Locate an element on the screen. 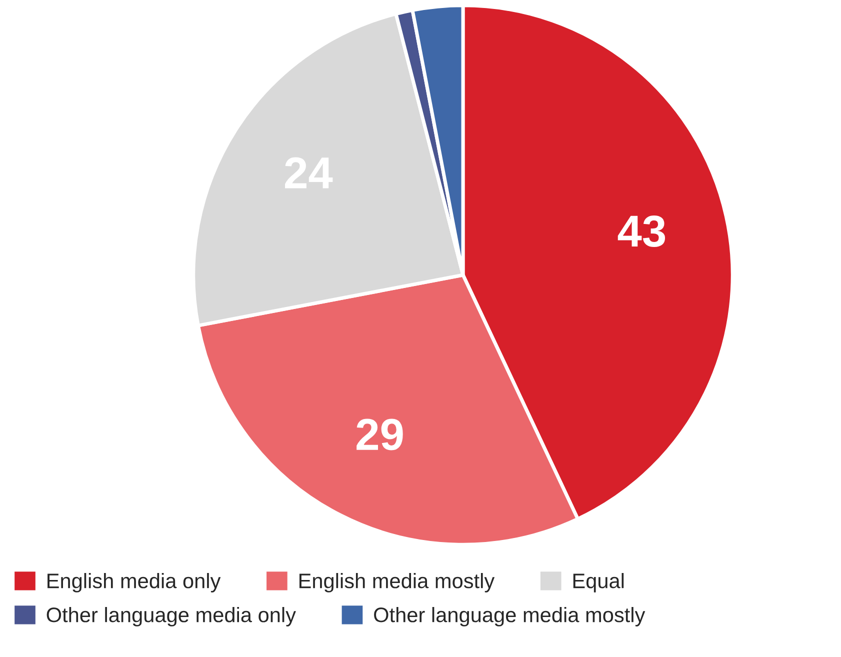 This screenshot has width=841, height=657. legend-label: English media mostly is located at coordinates (397, 582).